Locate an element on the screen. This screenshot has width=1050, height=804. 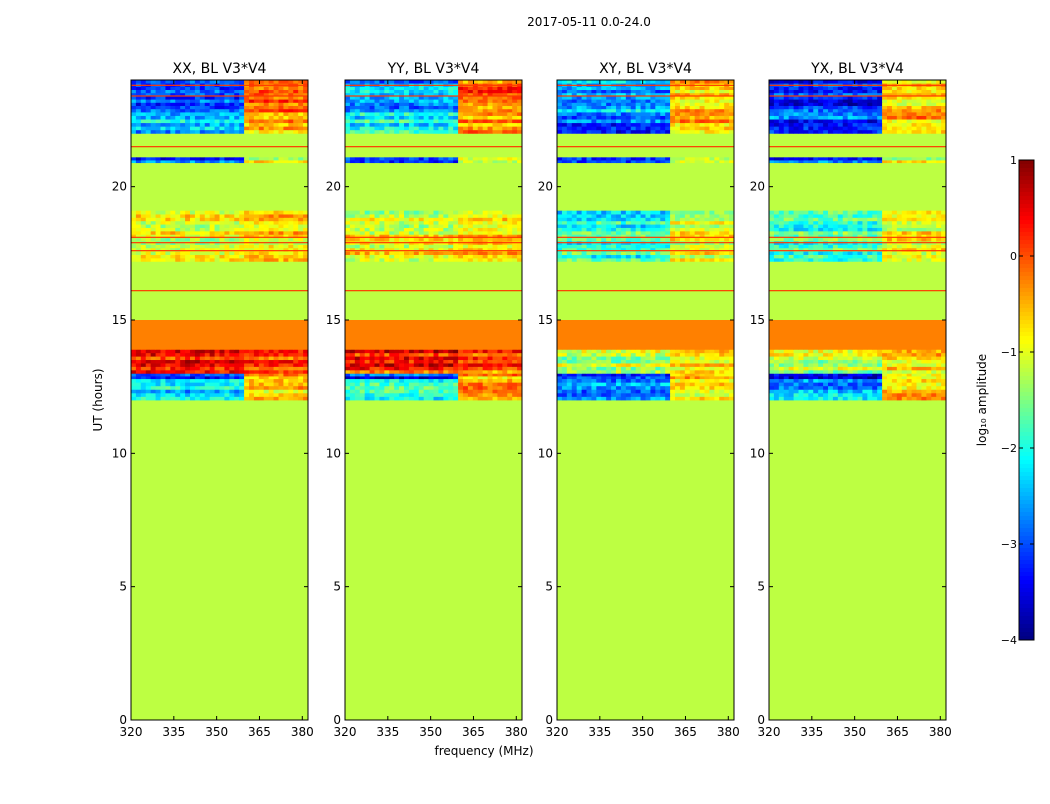
x-tick-label: 350 is located at coordinates (216, 732).